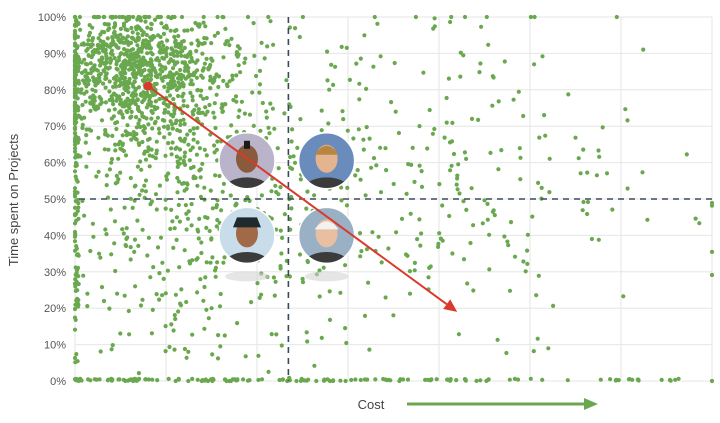  What do you see at coordinates (55, 164) in the screenshot?
I see `y-tick-label: 60%` at bounding box center [55, 164].